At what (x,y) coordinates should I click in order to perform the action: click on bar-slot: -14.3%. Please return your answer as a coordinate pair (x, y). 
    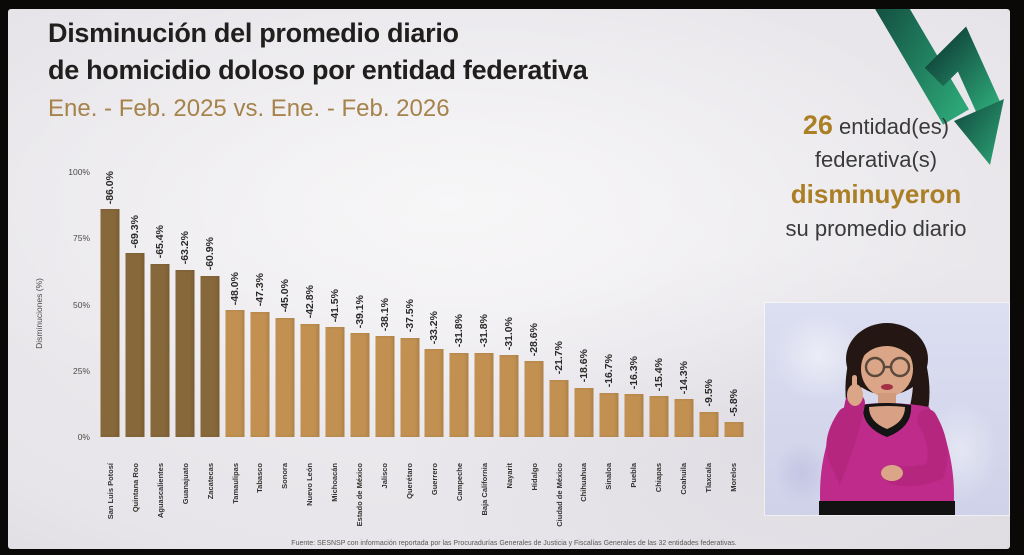
    Looking at the image, I should click on (683, 304).